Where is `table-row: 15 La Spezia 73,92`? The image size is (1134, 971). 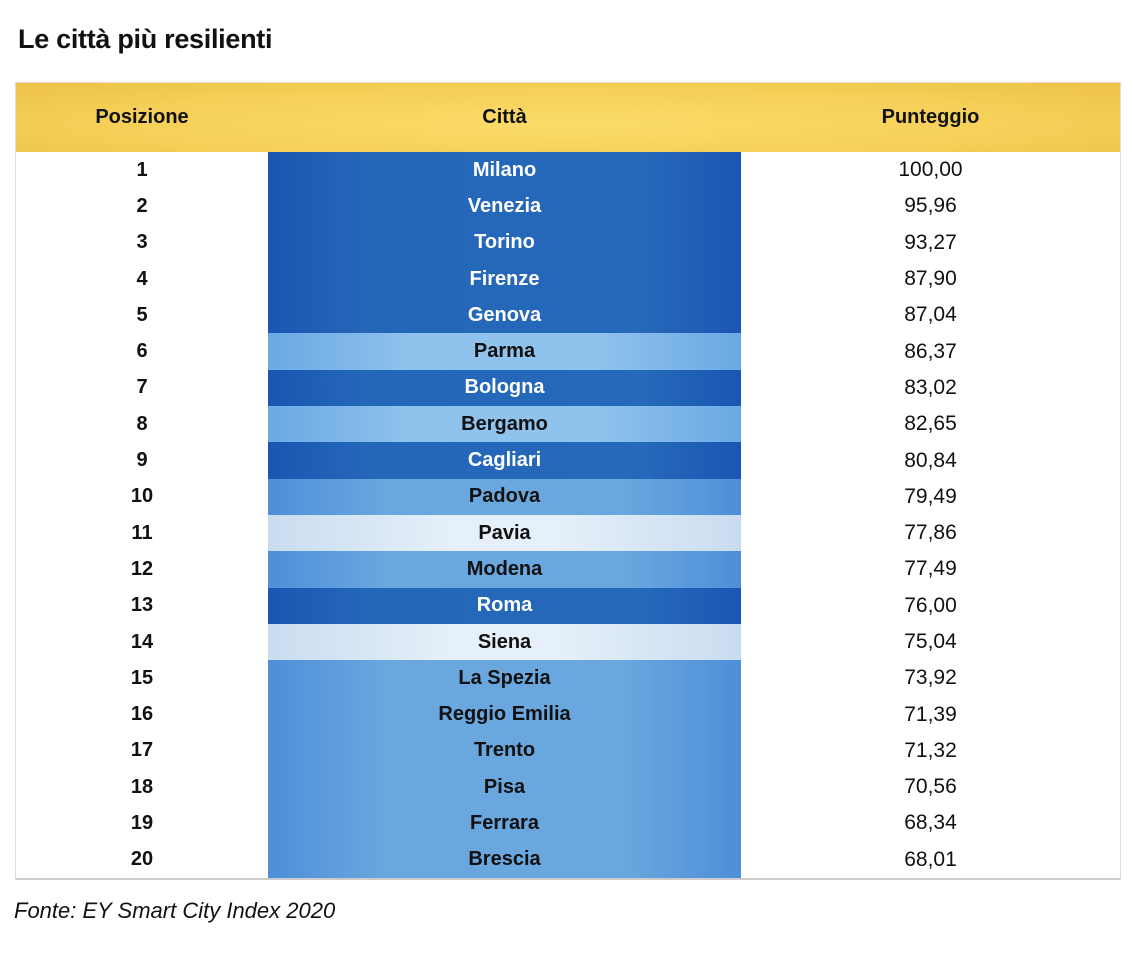
table-row: 15 La Spezia 73,92 is located at coordinates (568, 678).